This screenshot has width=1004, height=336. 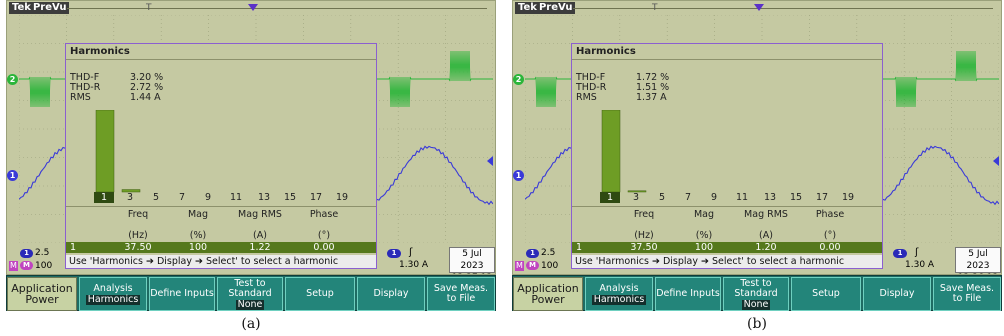 I want to click on stat-row: THD-F 3.20 %, so click(x=116, y=78).